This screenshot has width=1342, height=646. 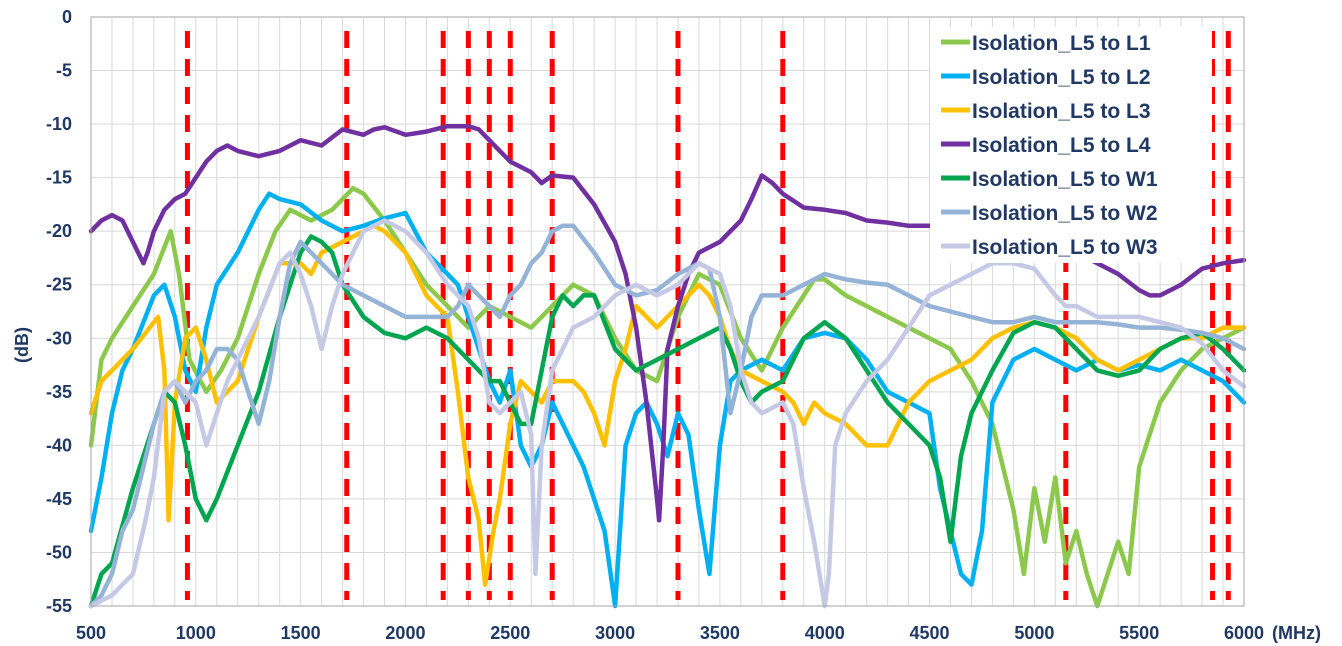 What do you see at coordinates (59, 178) in the screenshot?
I see `y-tick-label: -15` at bounding box center [59, 178].